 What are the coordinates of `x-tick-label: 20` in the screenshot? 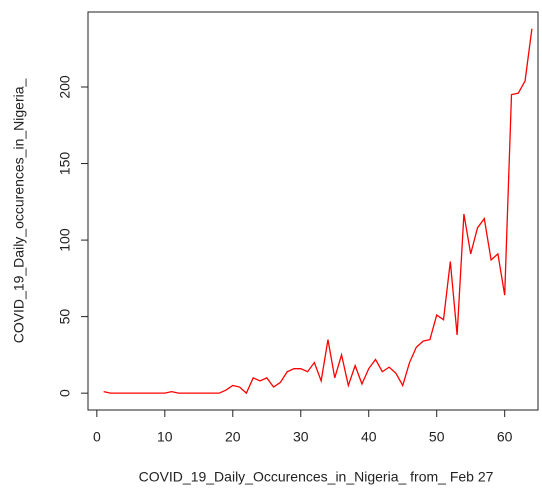 It's located at (233, 437).